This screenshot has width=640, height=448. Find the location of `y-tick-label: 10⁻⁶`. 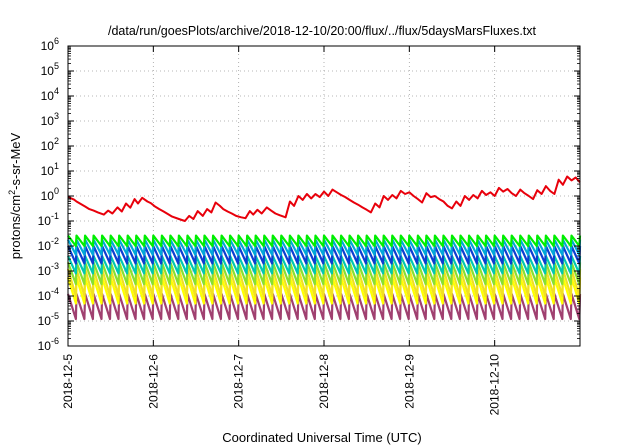

y-tick-label: 10⁻⁶ is located at coordinates (48, 344).